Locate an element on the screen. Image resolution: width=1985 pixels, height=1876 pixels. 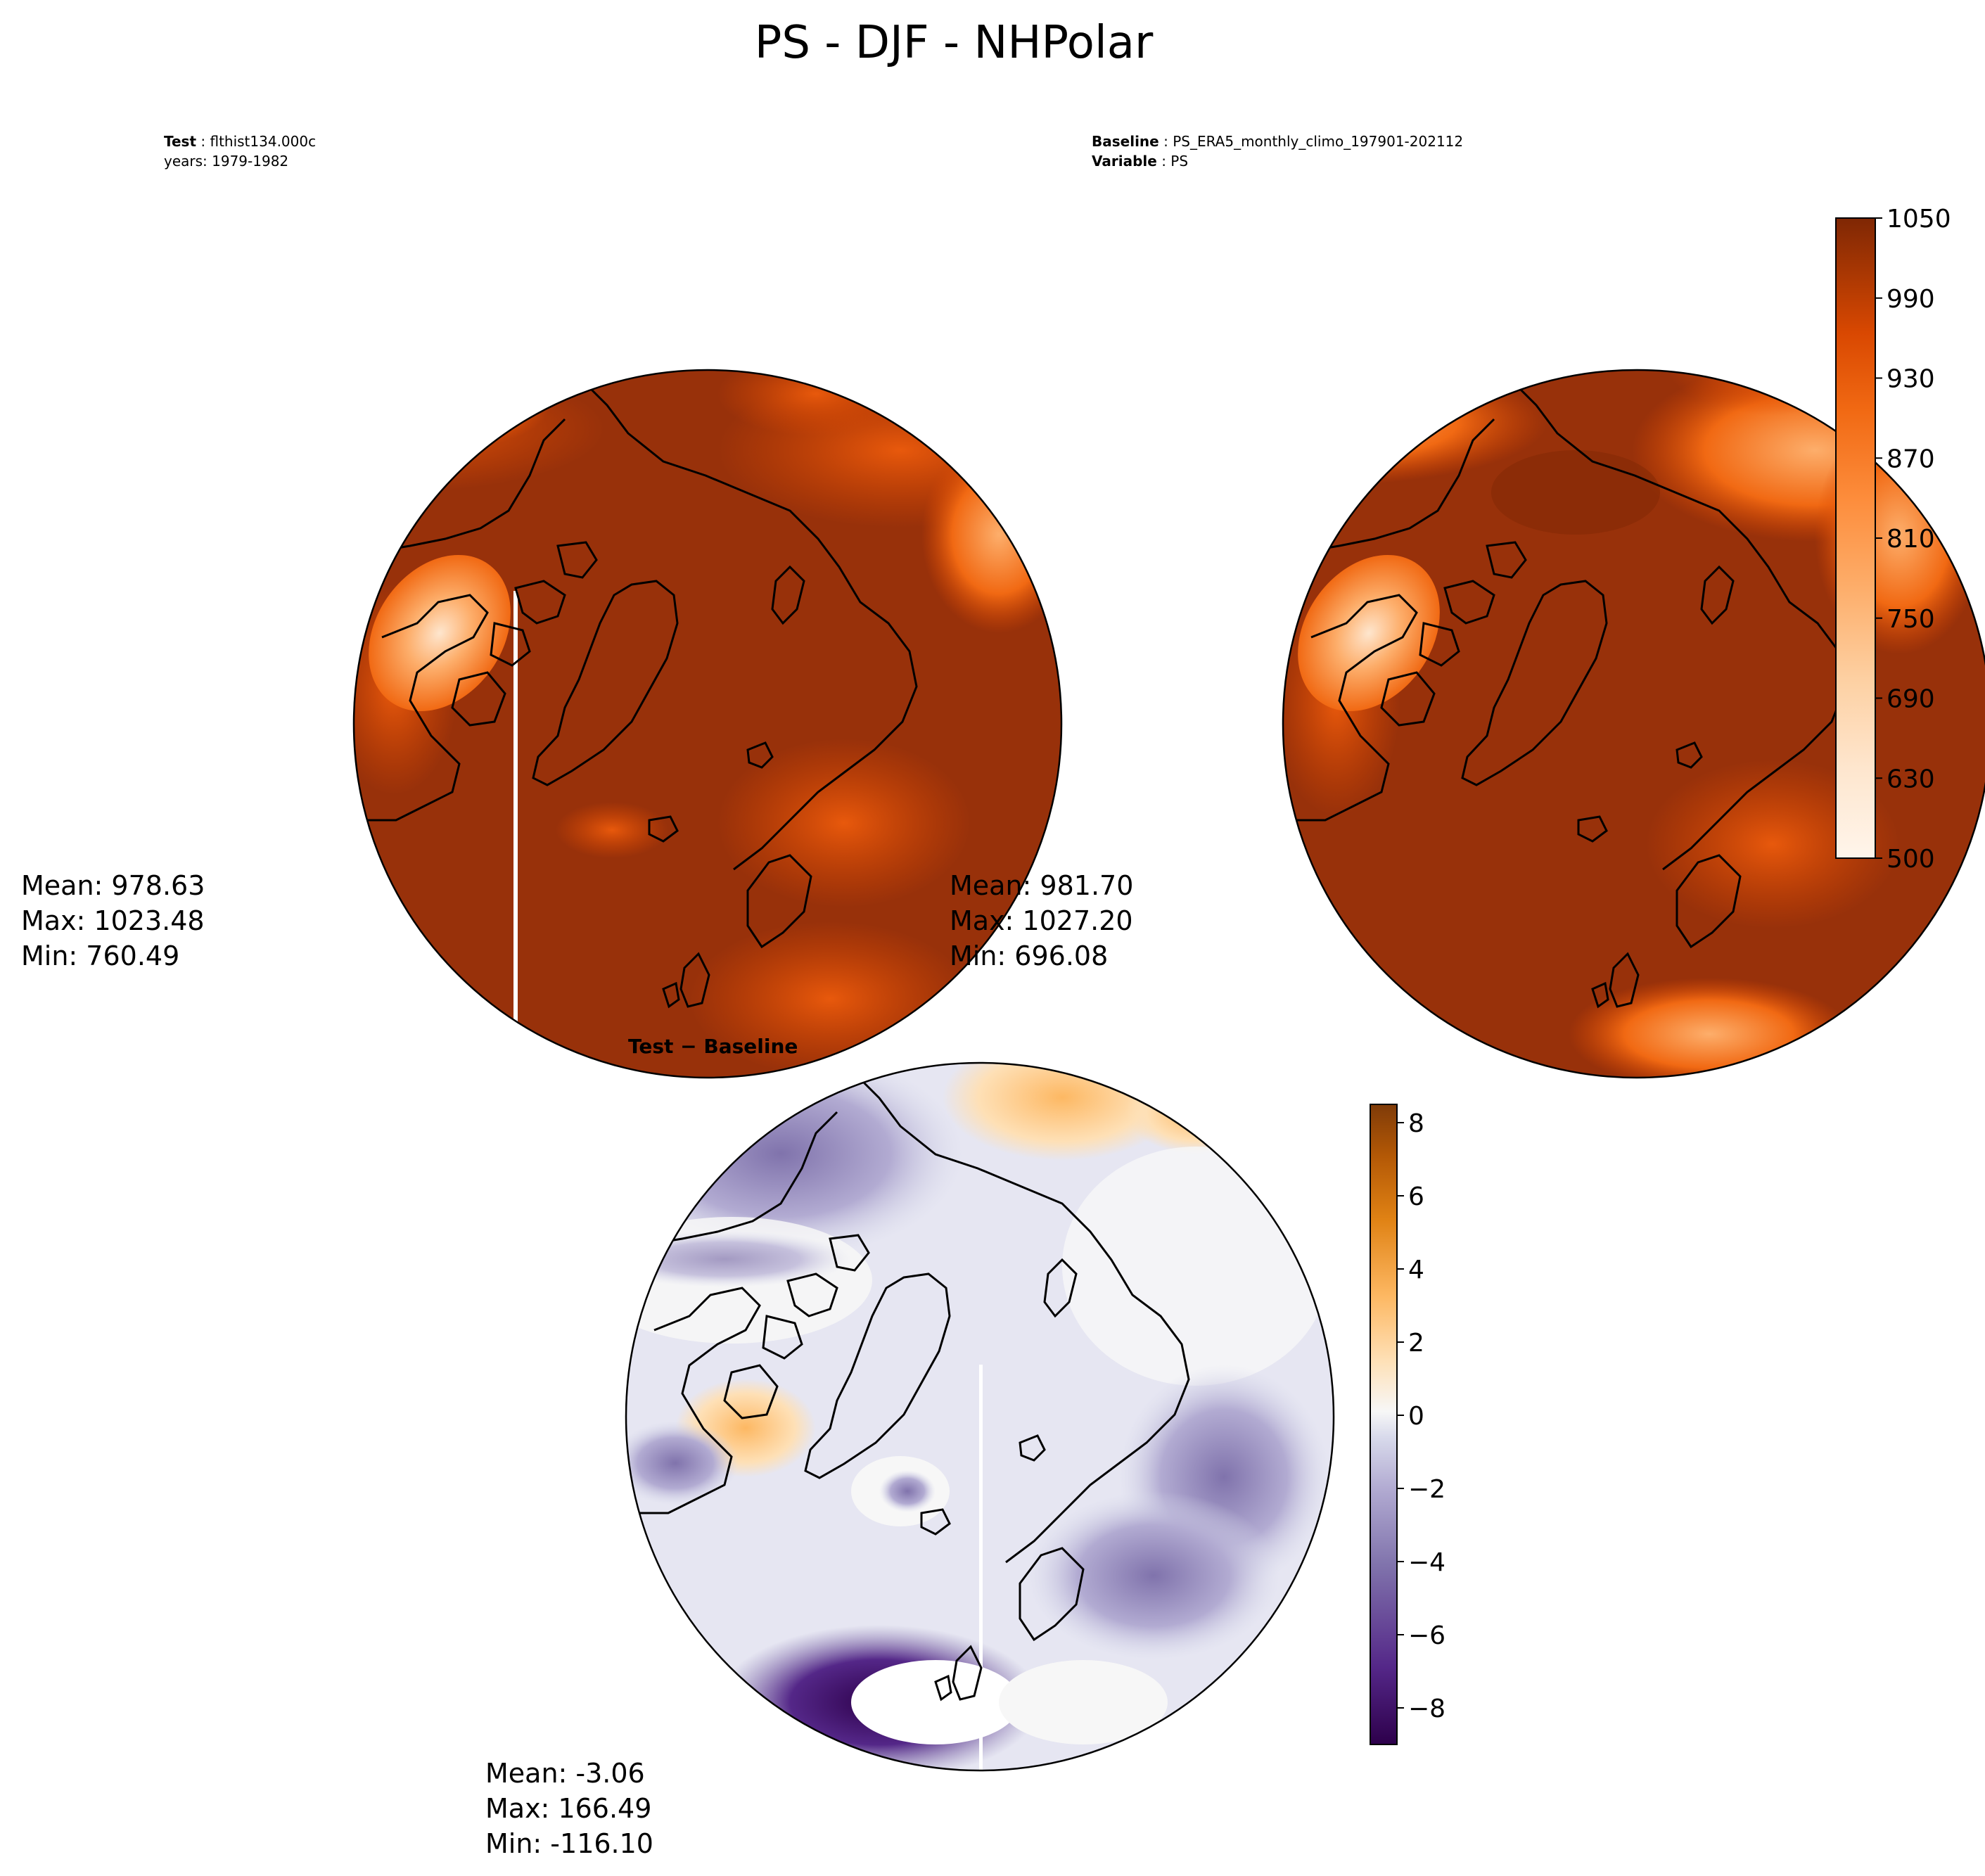
absolute-colorbar-tick-label: 990 is located at coordinates (1911, 299).